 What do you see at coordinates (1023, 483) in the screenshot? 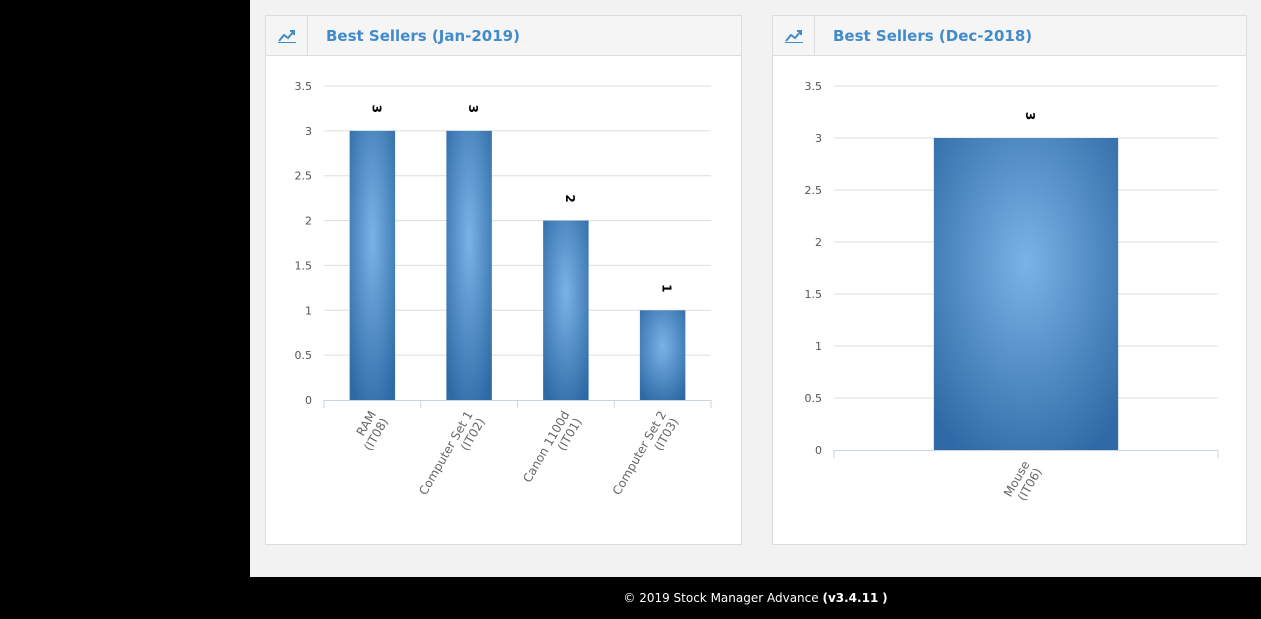
I see `x-category-label: Mouse(IT06)` at bounding box center [1023, 483].